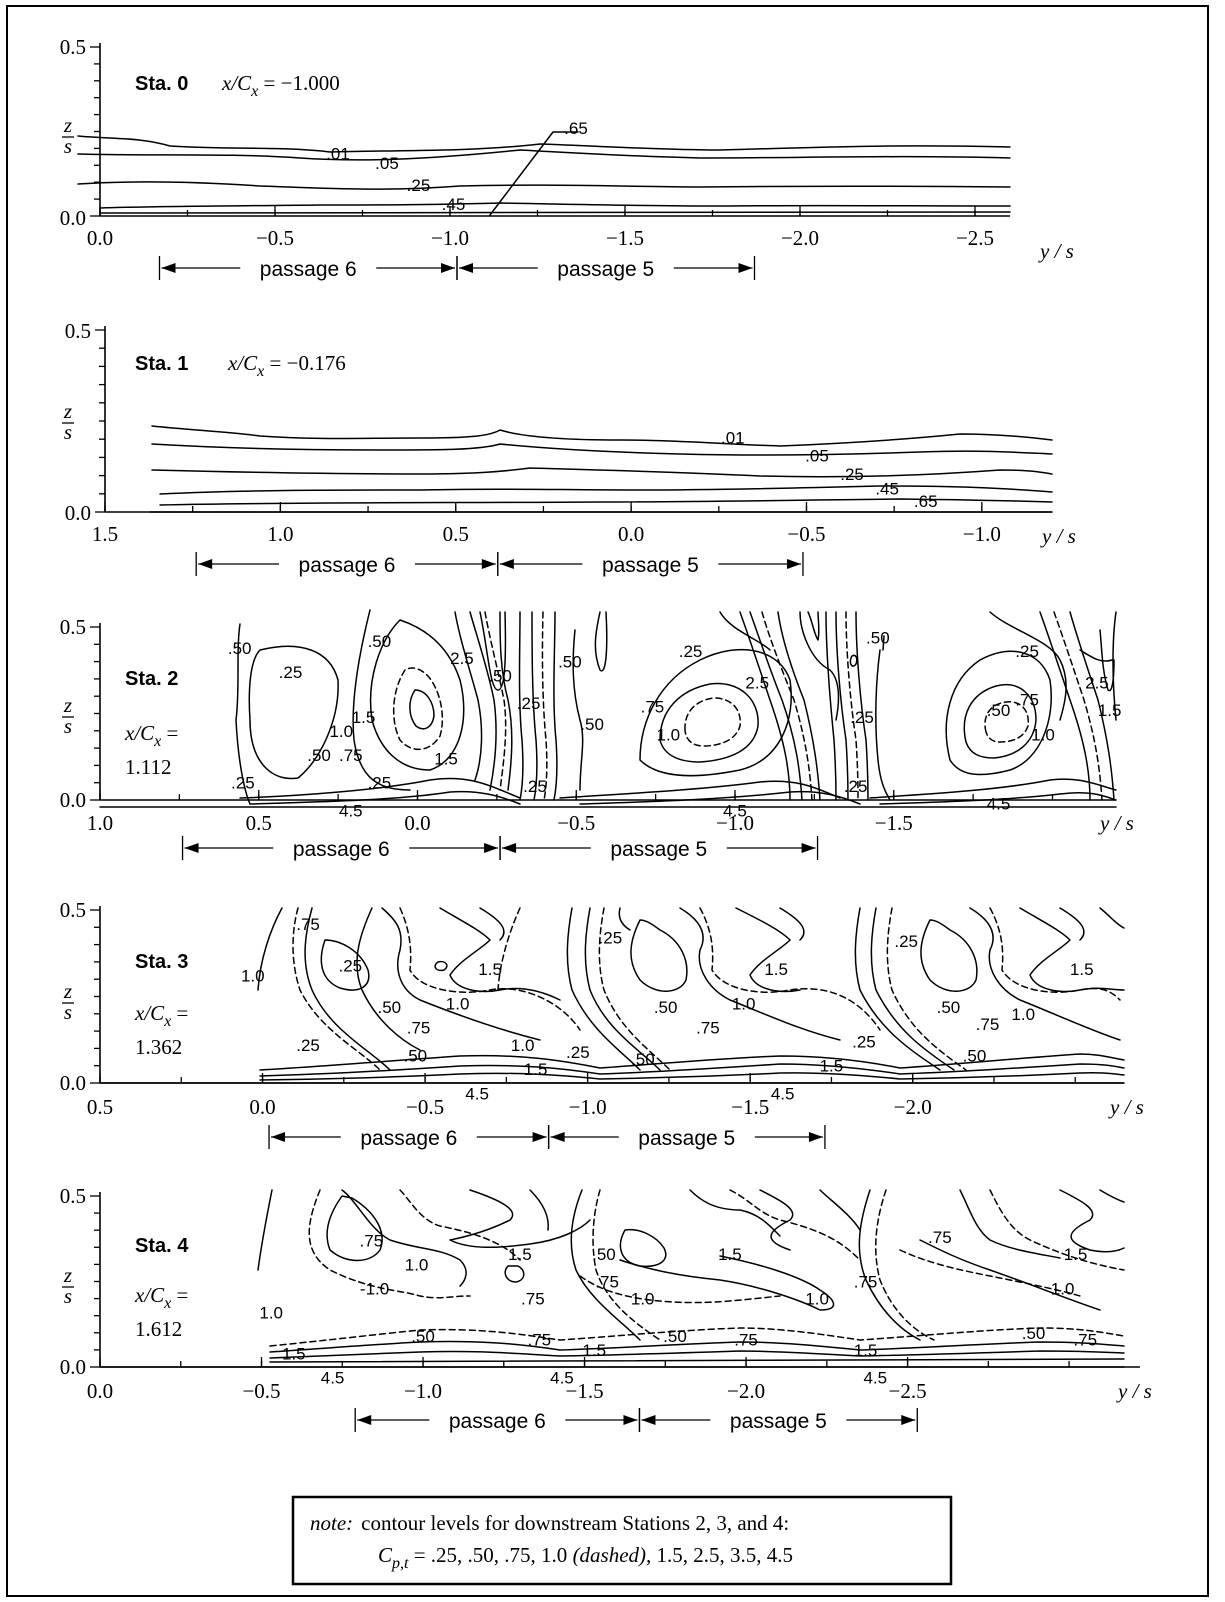 Image resolution: width=1225 pixels, height=1602 pixels. Describe the element at coordinates (1097, 682) in the screenshot. I see `contour-label: 2.5` at that location.